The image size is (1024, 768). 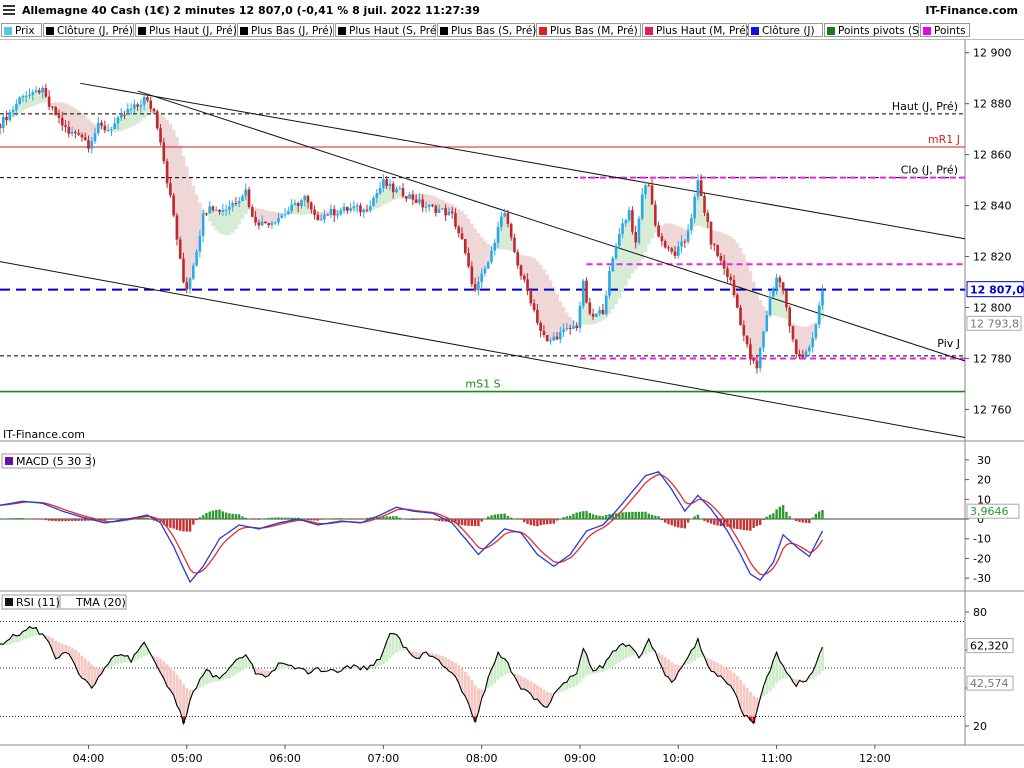 What do you see at coordinates (588, 30) in the screenshot?
I see `legend-item: Plus Bas (M, Pré)` at bounding box center [588, 30].